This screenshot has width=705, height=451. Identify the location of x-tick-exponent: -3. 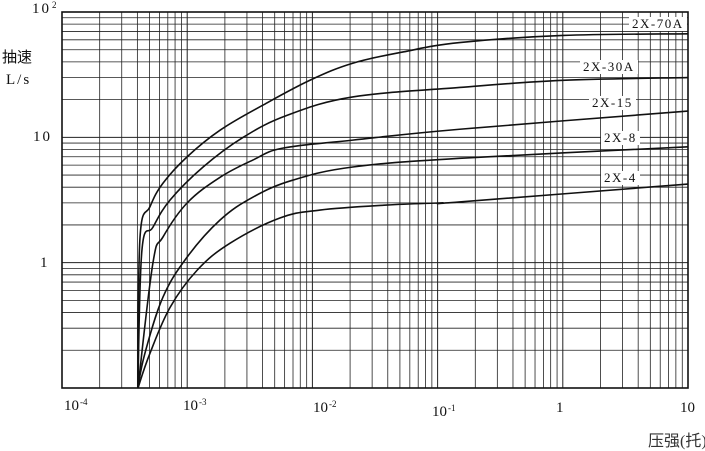
(203, 402).